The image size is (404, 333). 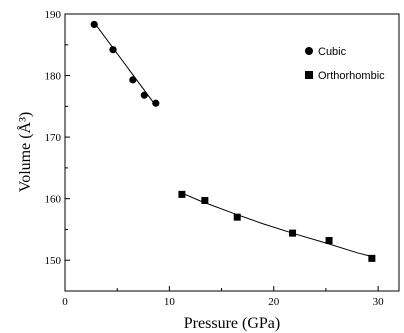 I want to click on x-tick-label-2: 20, so click(x=274, y=302).